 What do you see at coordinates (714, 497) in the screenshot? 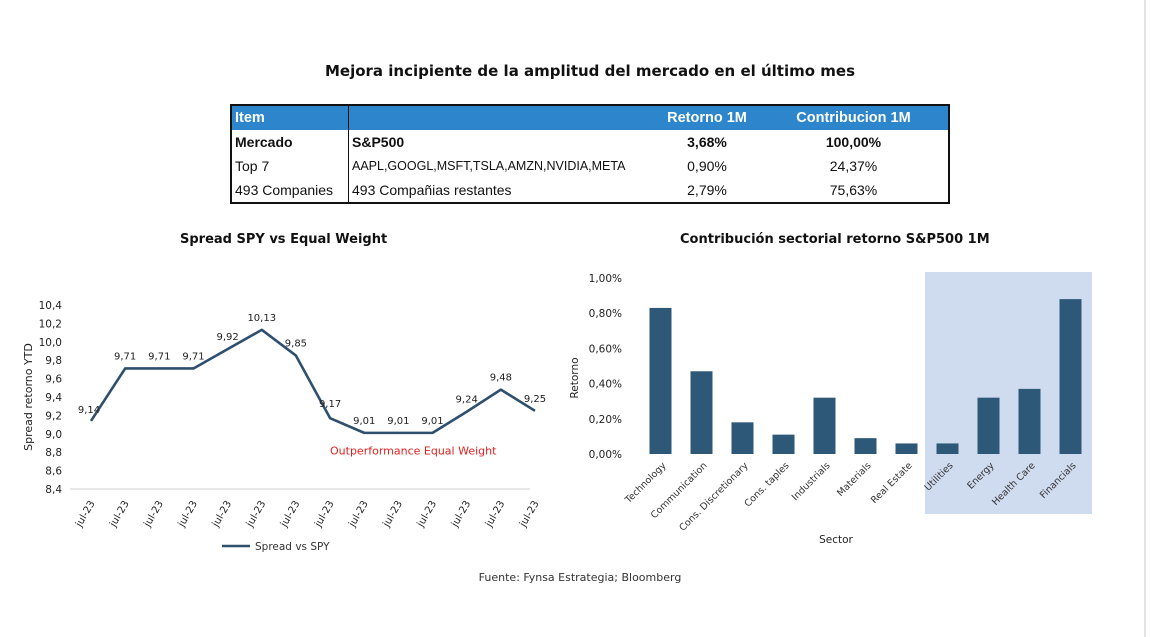
I see `x-tick-label: Cons. Discretionary` at bounding box center [714, 497].